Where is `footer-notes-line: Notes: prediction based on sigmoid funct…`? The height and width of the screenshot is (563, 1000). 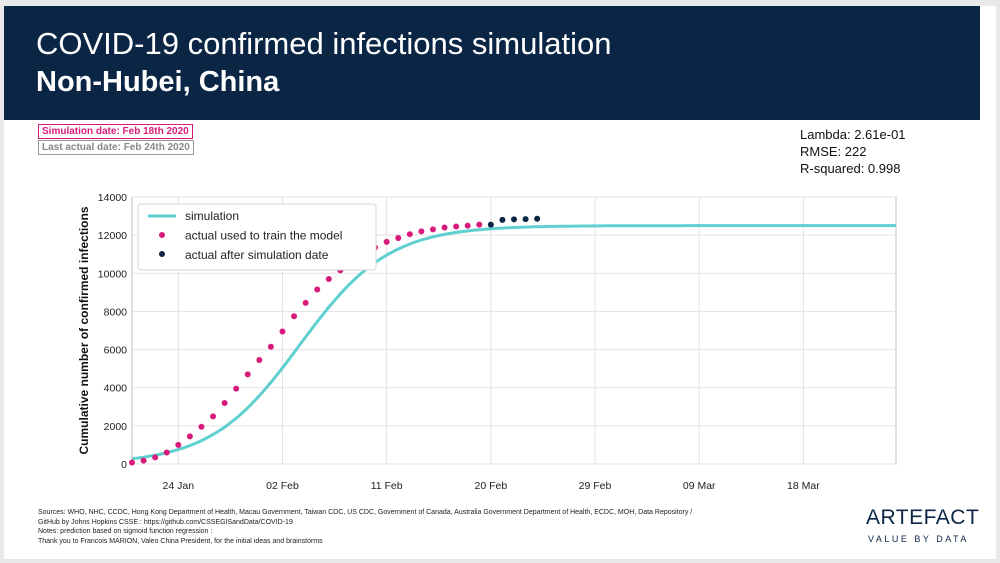 footer-notes-line: Notes: prediction based on sigmoid funct… is located at coordinates (125, 531).